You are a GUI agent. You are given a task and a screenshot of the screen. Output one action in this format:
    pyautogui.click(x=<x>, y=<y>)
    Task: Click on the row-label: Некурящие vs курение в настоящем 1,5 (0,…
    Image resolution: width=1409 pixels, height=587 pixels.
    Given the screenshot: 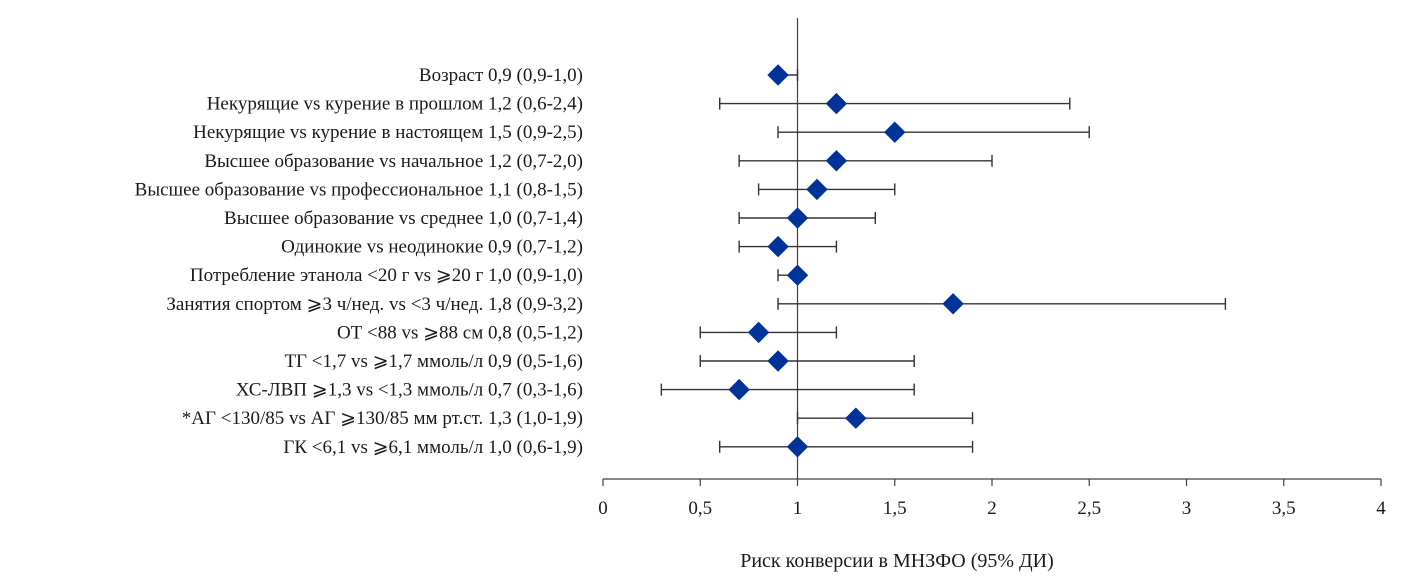 What is the action you would take?
    pyautogui.click(x=388, y=132)
    